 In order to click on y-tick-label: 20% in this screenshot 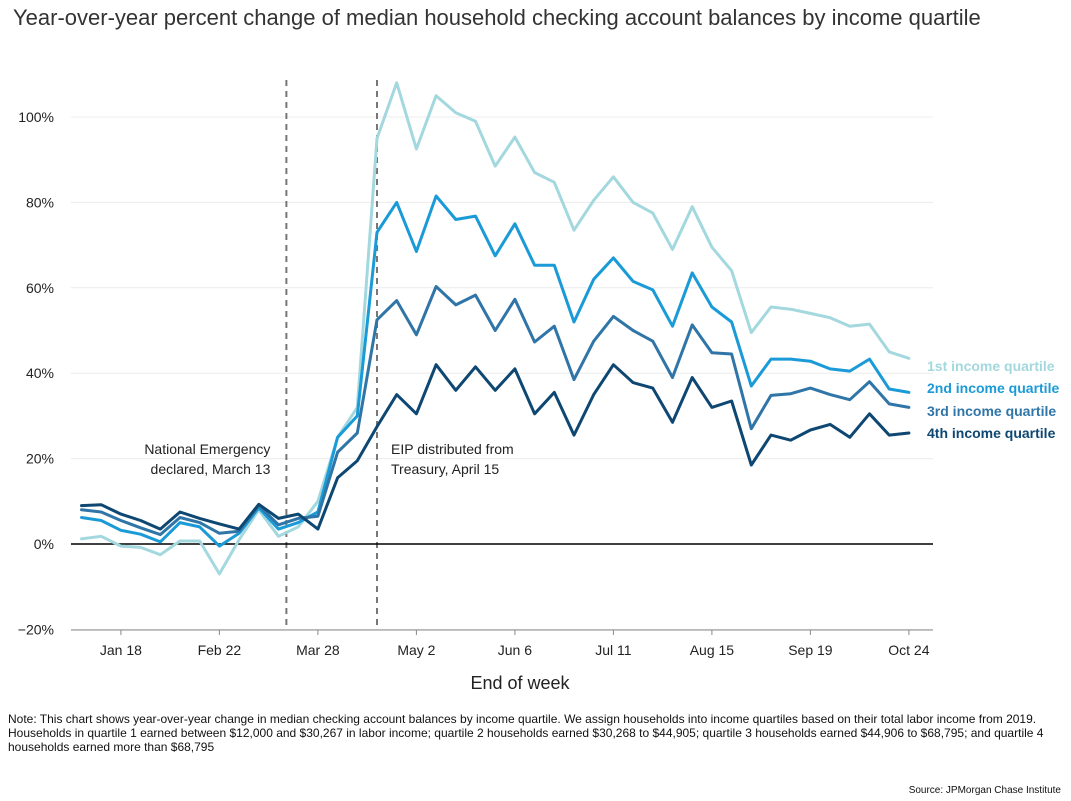, I will do `click(40, 459)`.